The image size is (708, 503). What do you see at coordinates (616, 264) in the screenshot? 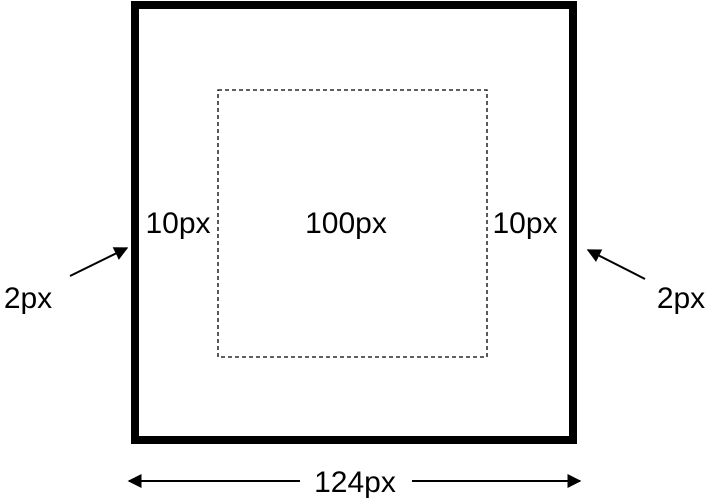
I see `right-border-arrow` at bounding box center [616, 264].